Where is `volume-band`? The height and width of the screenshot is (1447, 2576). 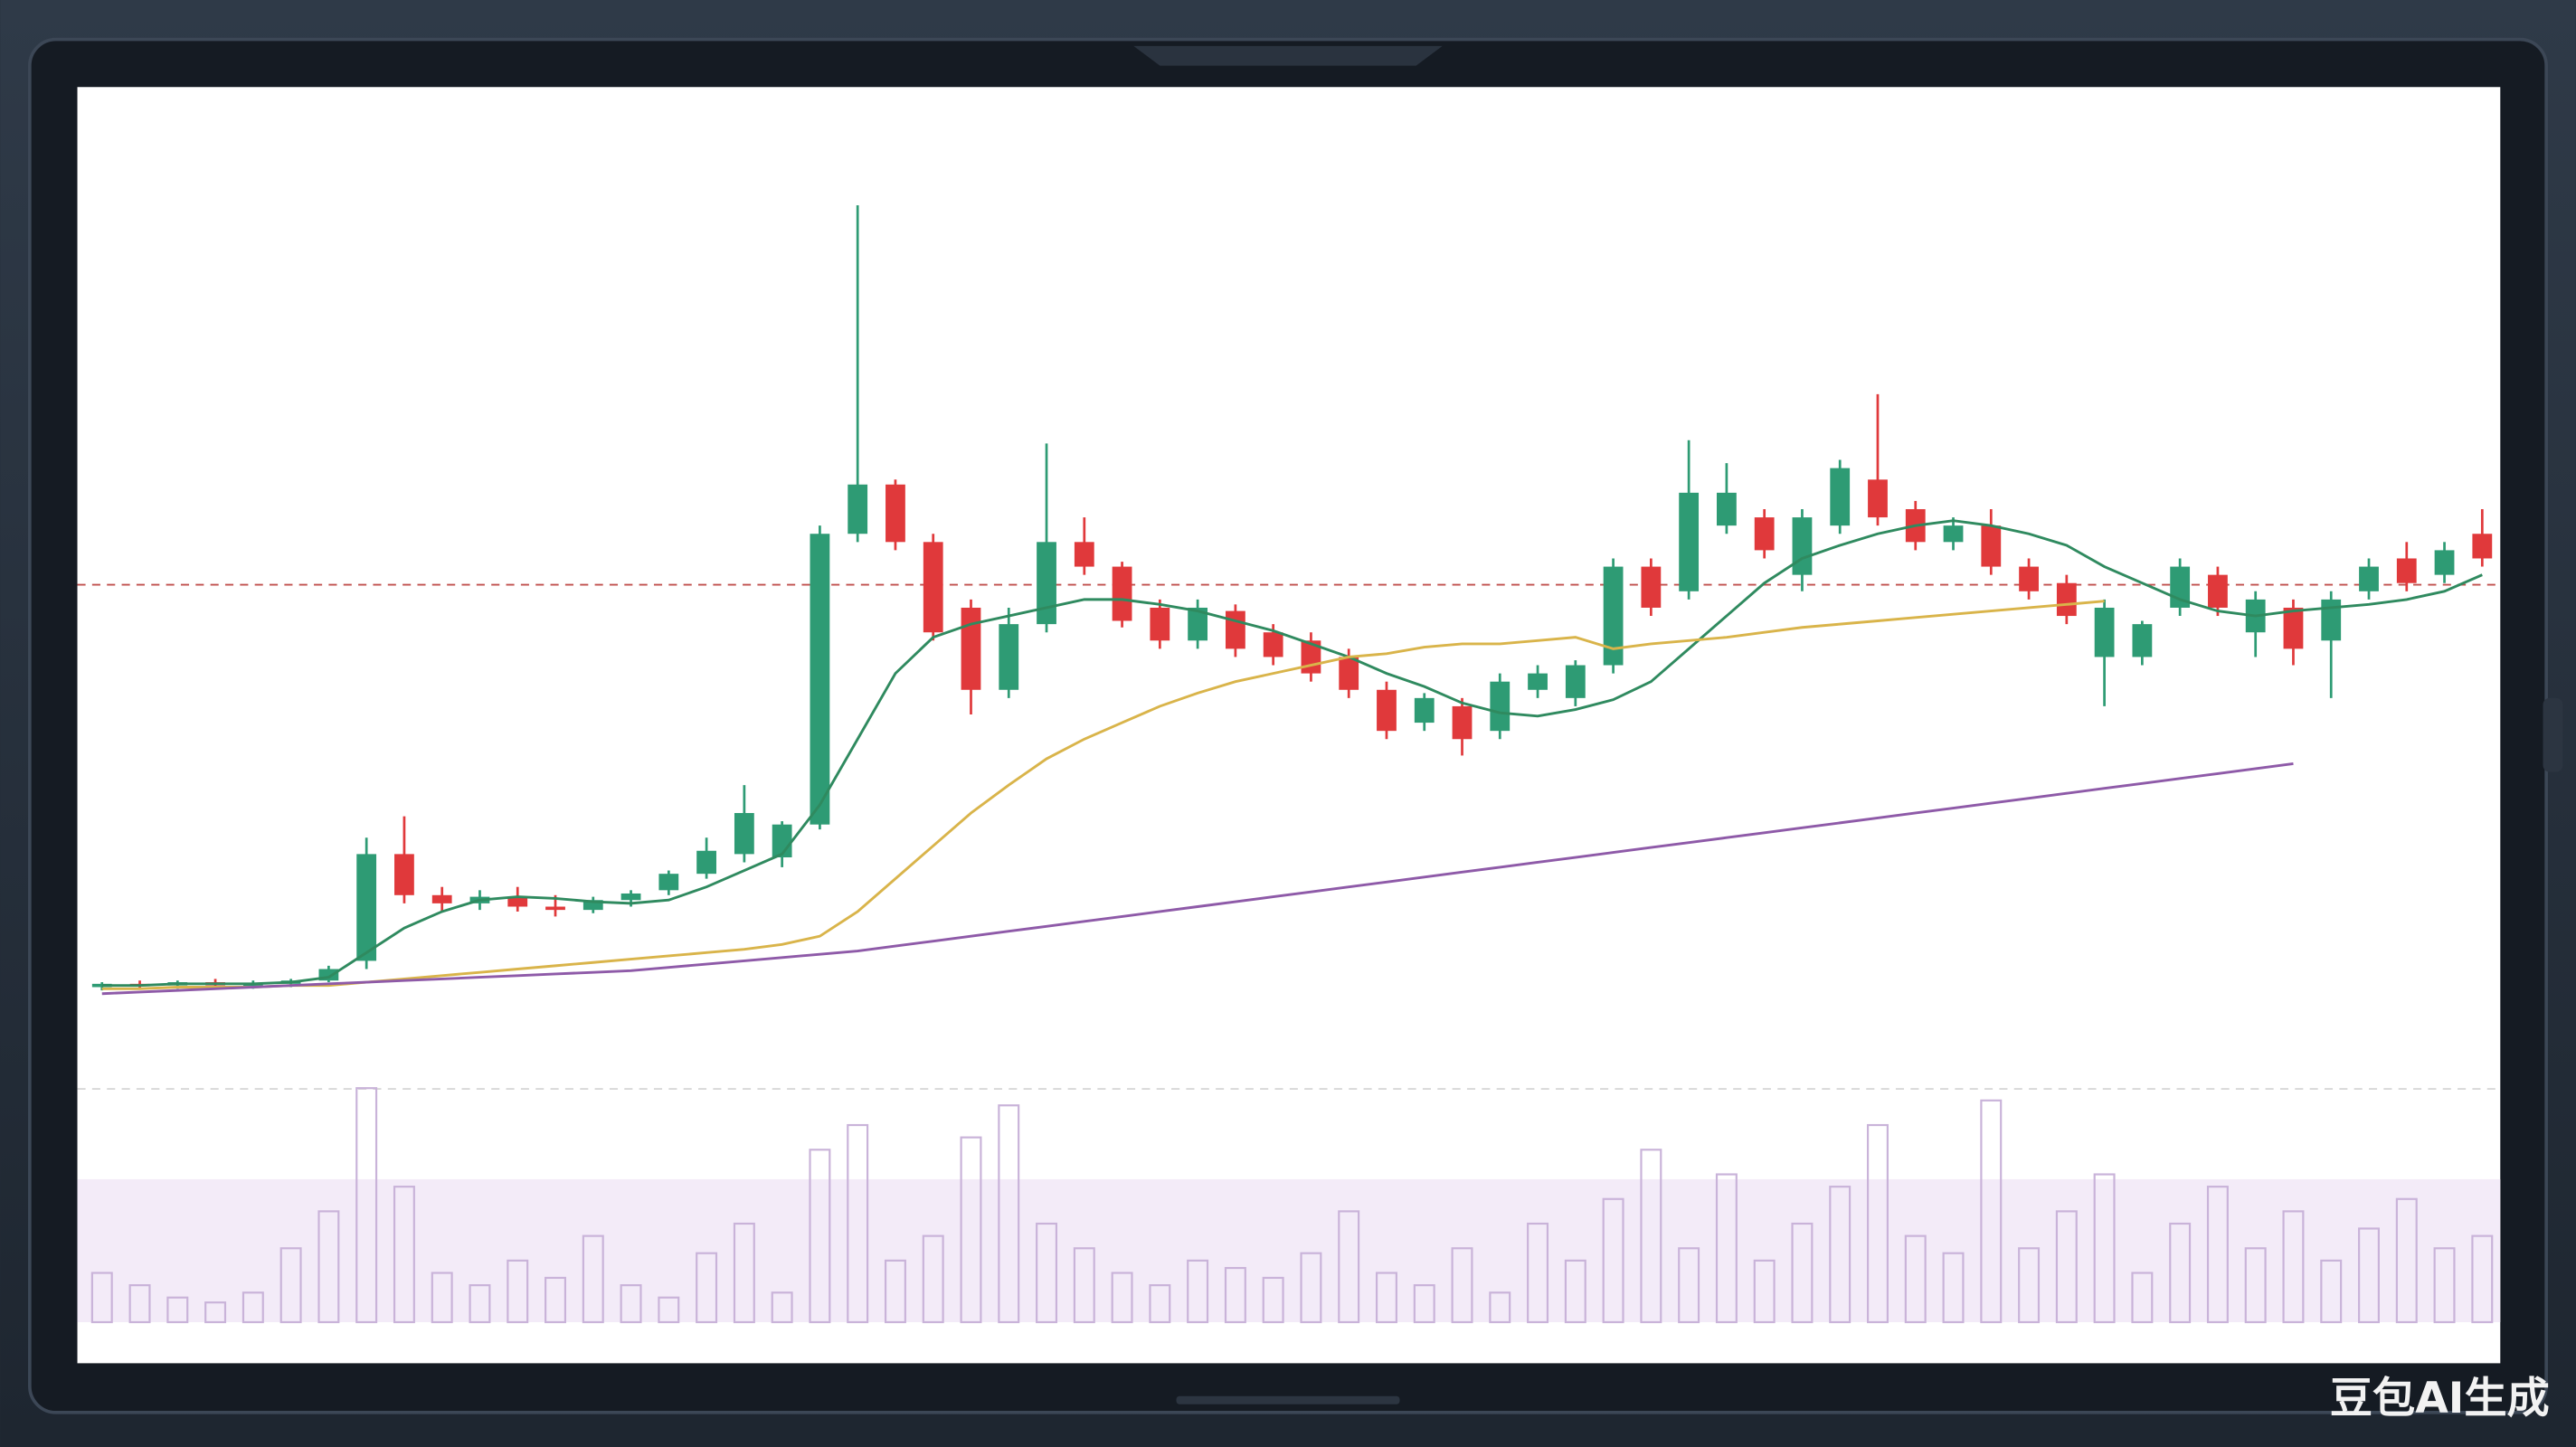
volume-band is located at coordinates (1289, 1250).